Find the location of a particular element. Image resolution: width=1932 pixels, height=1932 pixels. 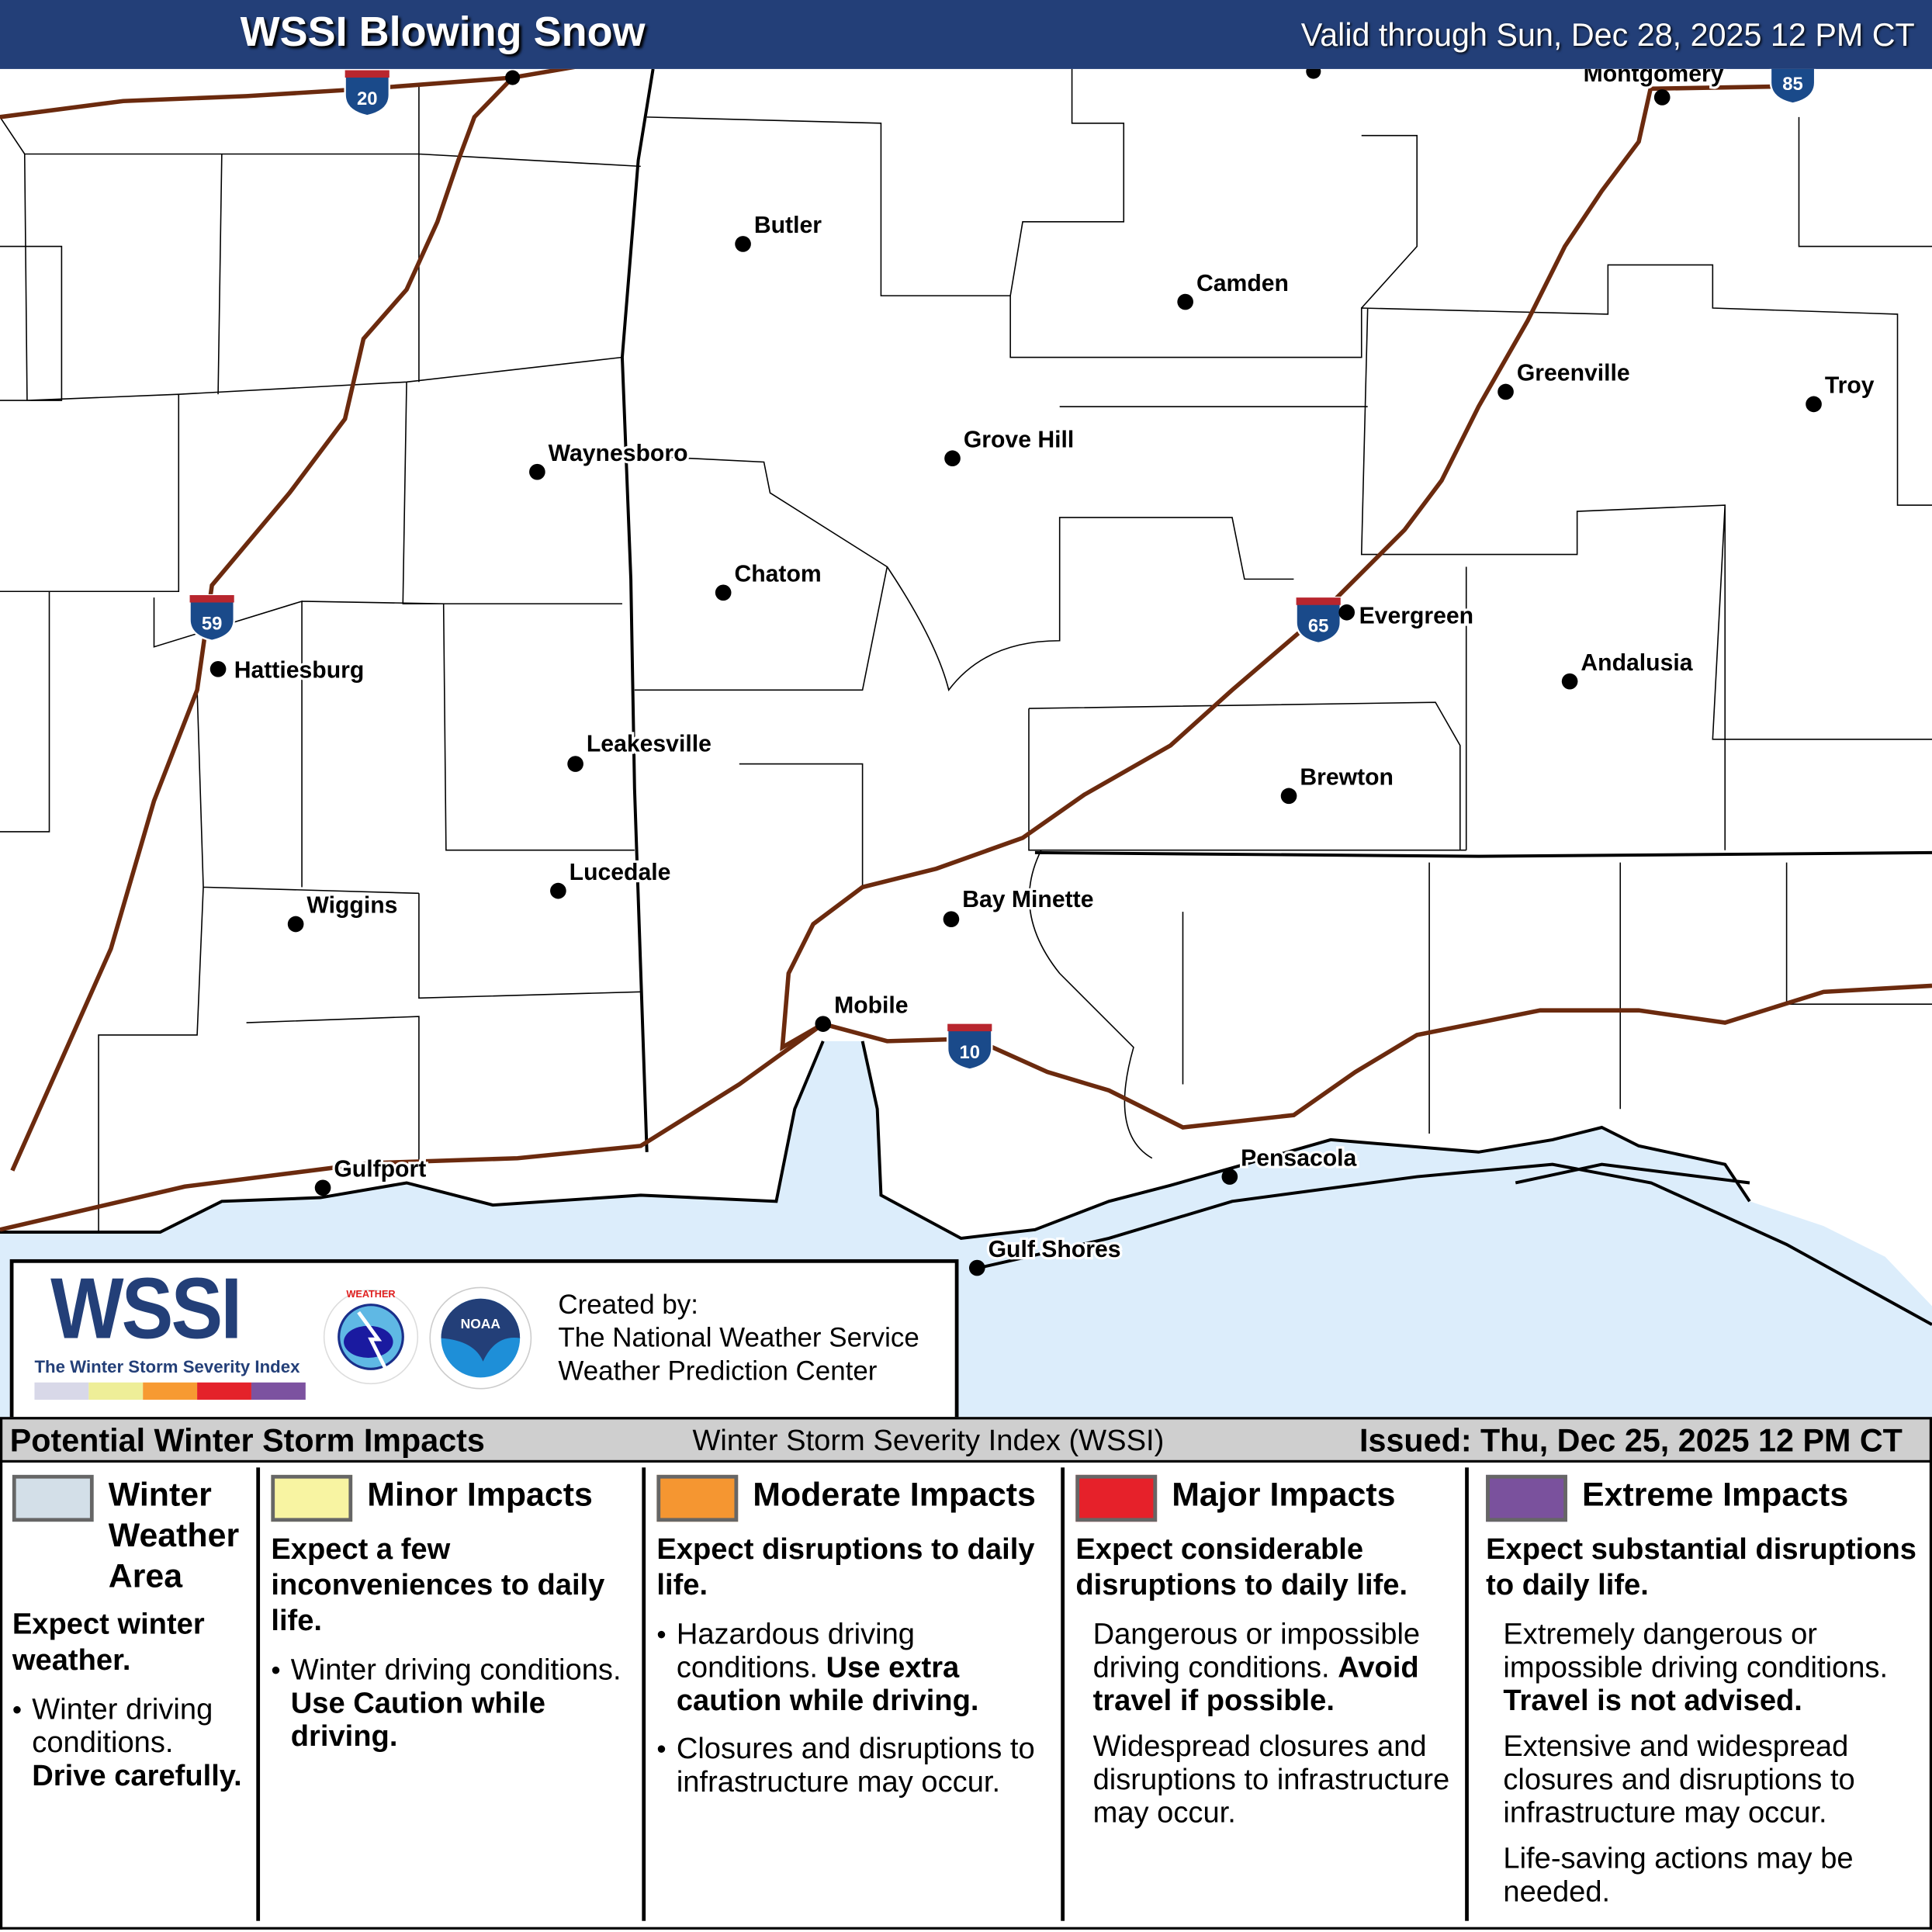

bullet-text: Hazardous driving conditions. is located at coordinates (795, 1651).